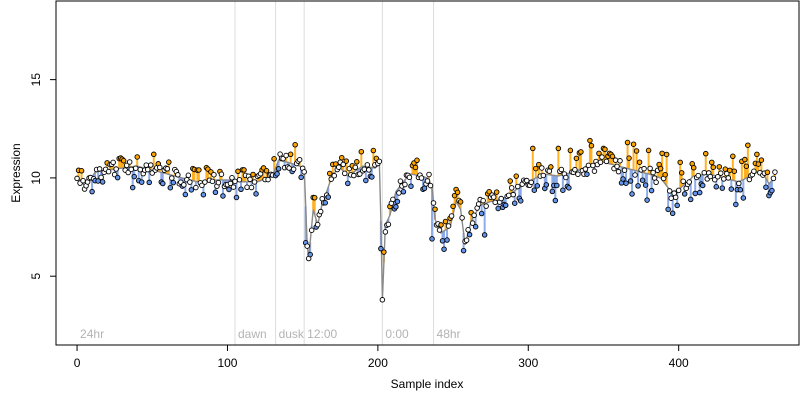 The width and height of the screenshot is (800, 400). What do you see at coordinates (252, 334) in the screenshot?
I see `section-label: dawn` at bounding box center [252, 334].